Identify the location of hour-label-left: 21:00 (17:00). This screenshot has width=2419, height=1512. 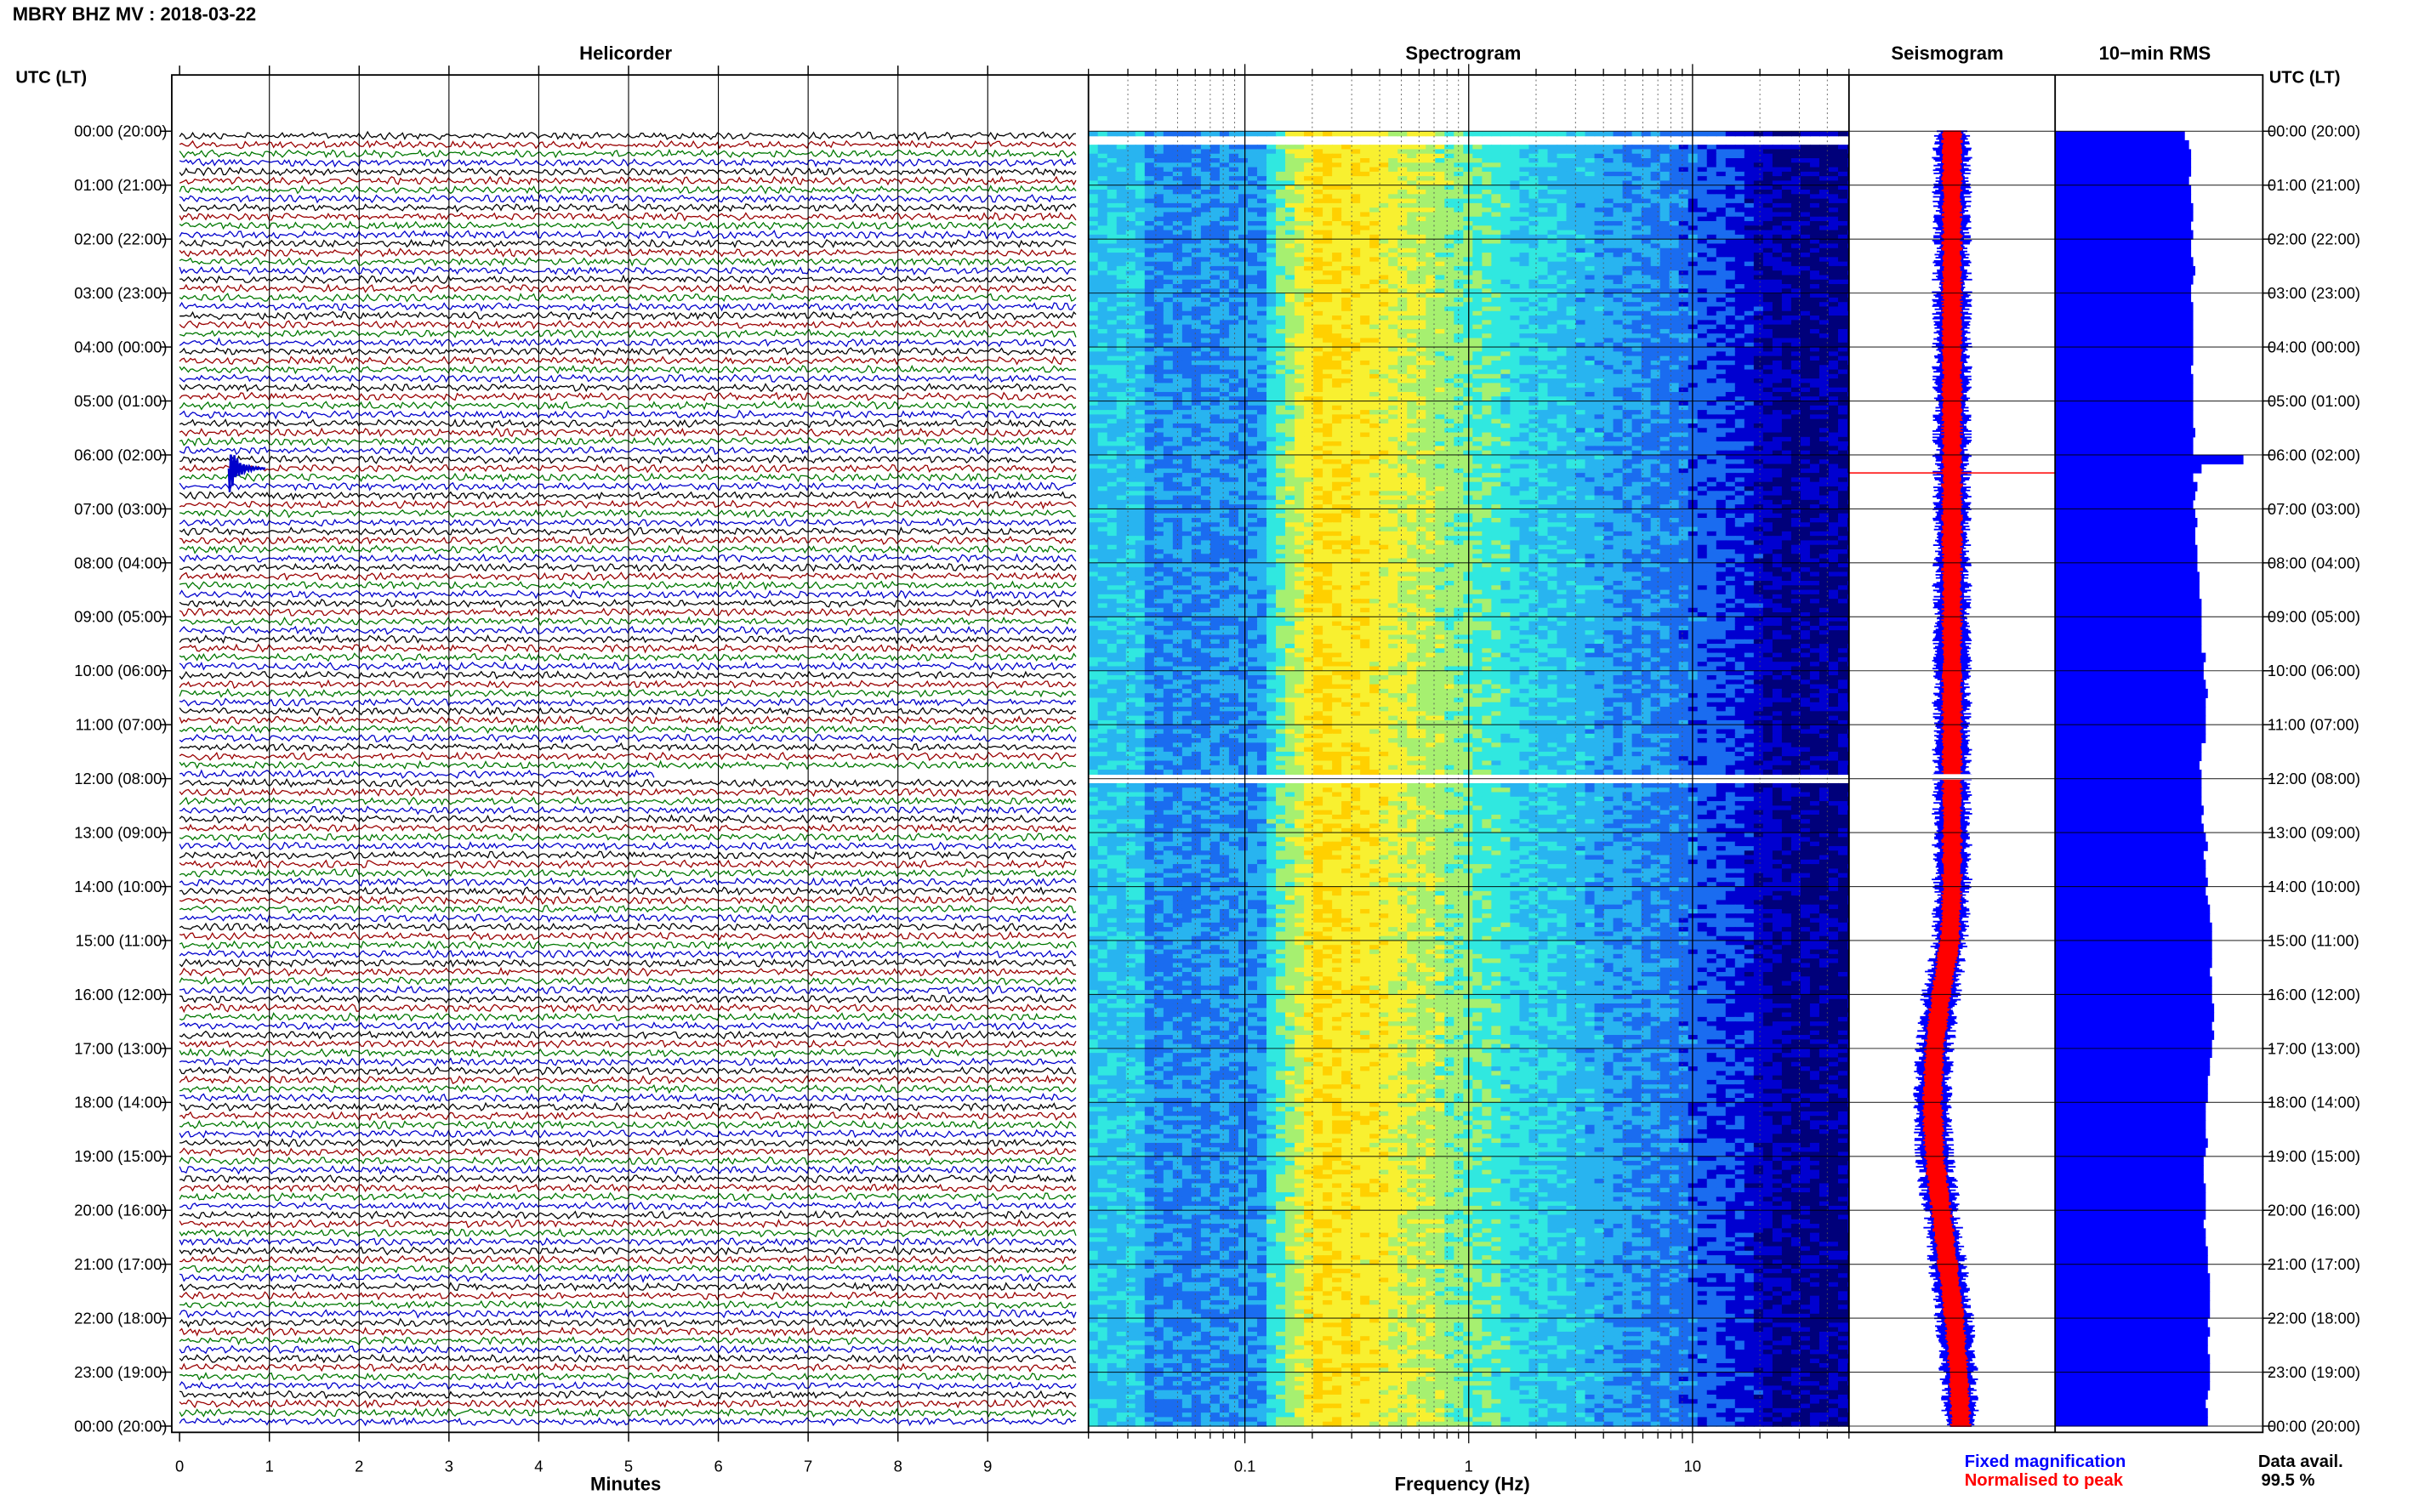
(120, 1264).